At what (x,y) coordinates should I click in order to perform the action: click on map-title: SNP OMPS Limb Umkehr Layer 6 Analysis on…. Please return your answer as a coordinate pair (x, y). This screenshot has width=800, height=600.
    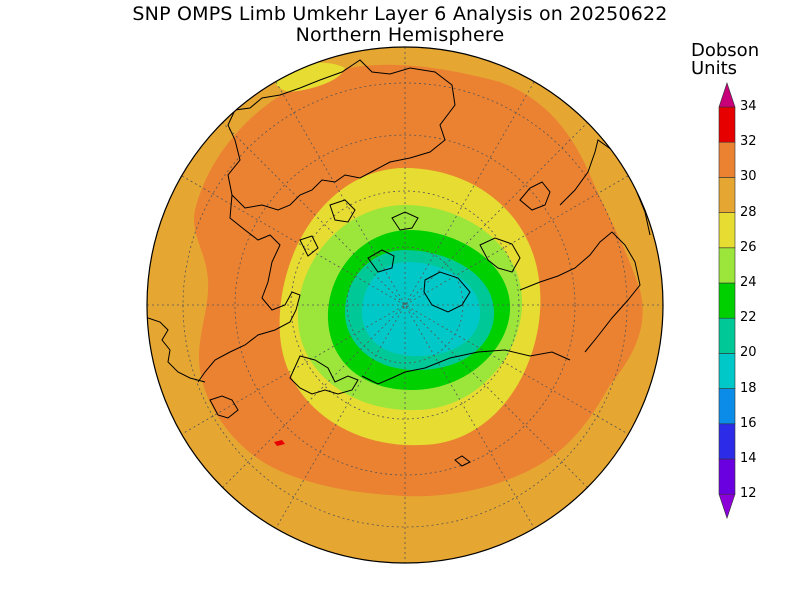
    Looking at the image, I should click on (400, 14).